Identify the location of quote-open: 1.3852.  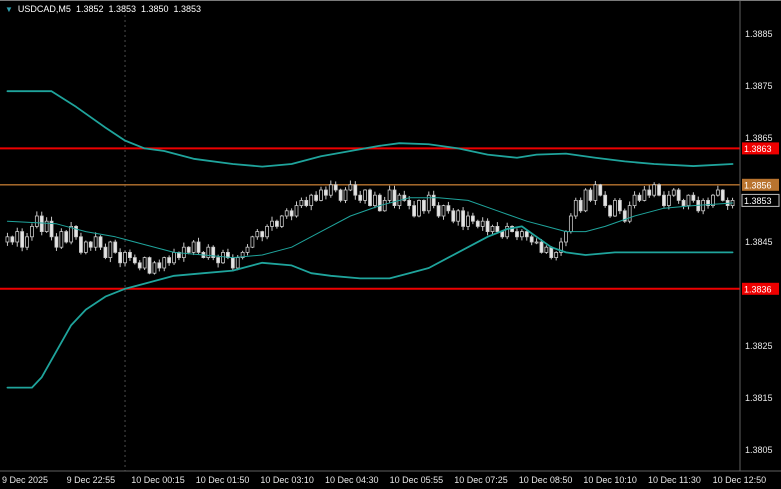
(89, 9).